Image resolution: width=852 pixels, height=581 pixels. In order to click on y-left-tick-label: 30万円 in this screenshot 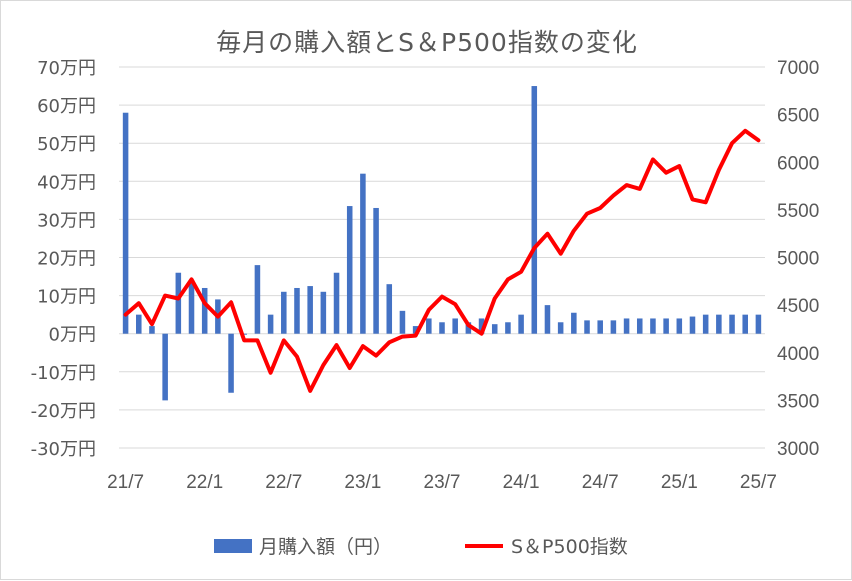, I will do `click(66, 220)`.